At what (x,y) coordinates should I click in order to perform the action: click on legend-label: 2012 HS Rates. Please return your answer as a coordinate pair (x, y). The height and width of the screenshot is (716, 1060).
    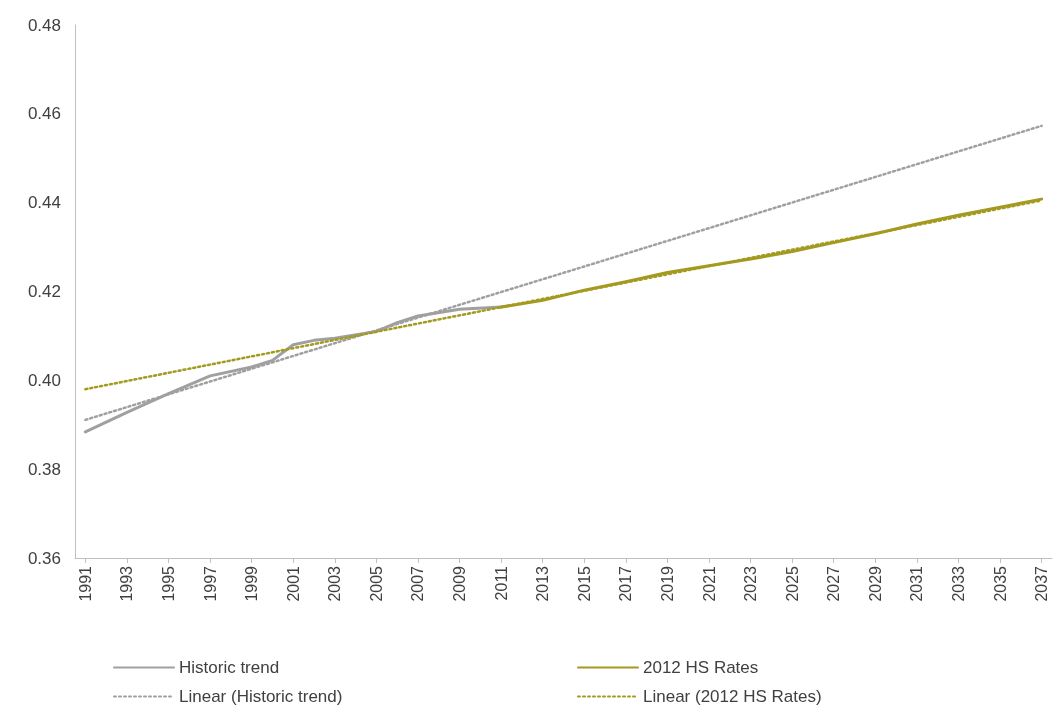
    Looking at the image, I should click on (701, 667).